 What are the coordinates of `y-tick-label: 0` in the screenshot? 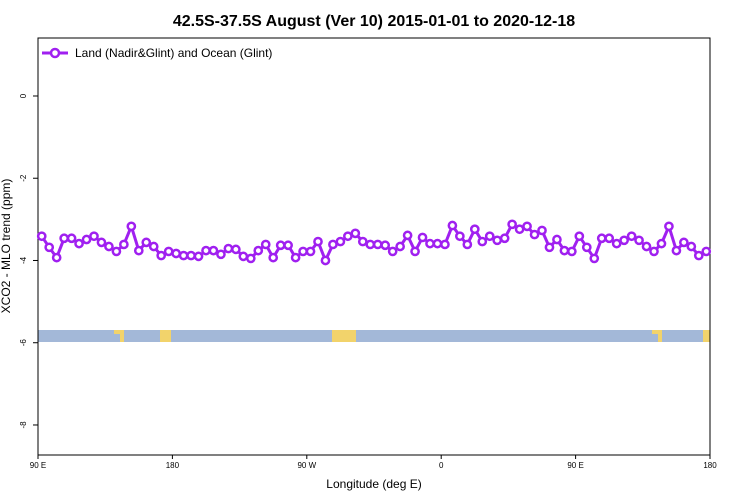 It's located at (23, 95).